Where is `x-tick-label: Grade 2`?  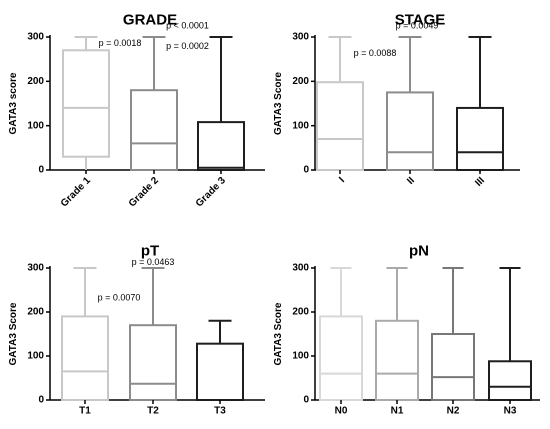
x-tick-label: Grade 2 is located at coordinates (144, 192).